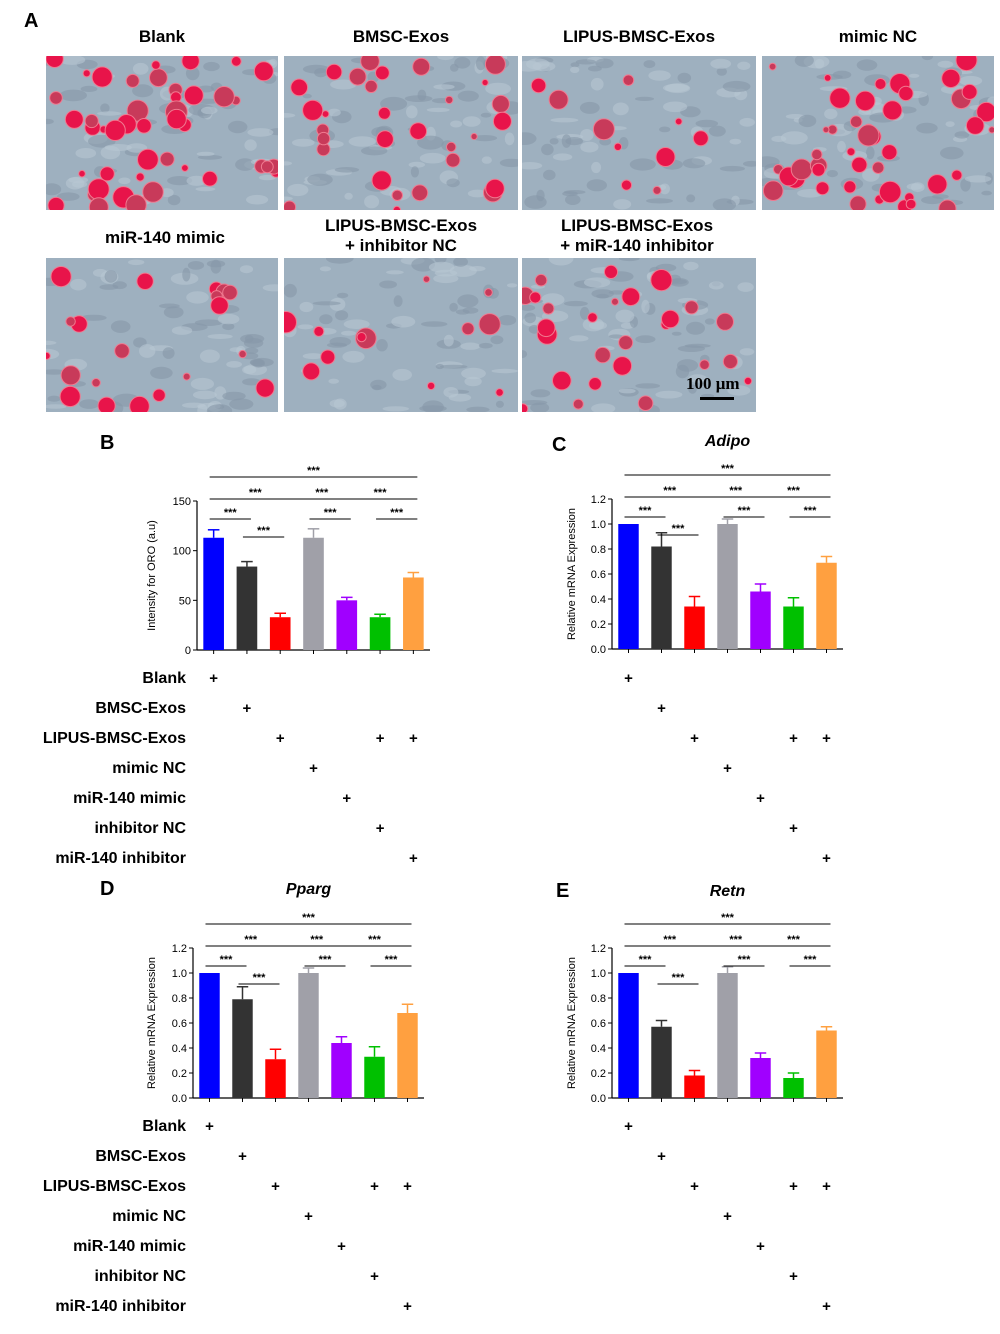 The image size is (1000, 1334). I want to click on y-axis-label: Relative mRNA Expression, so click(572, 1023).